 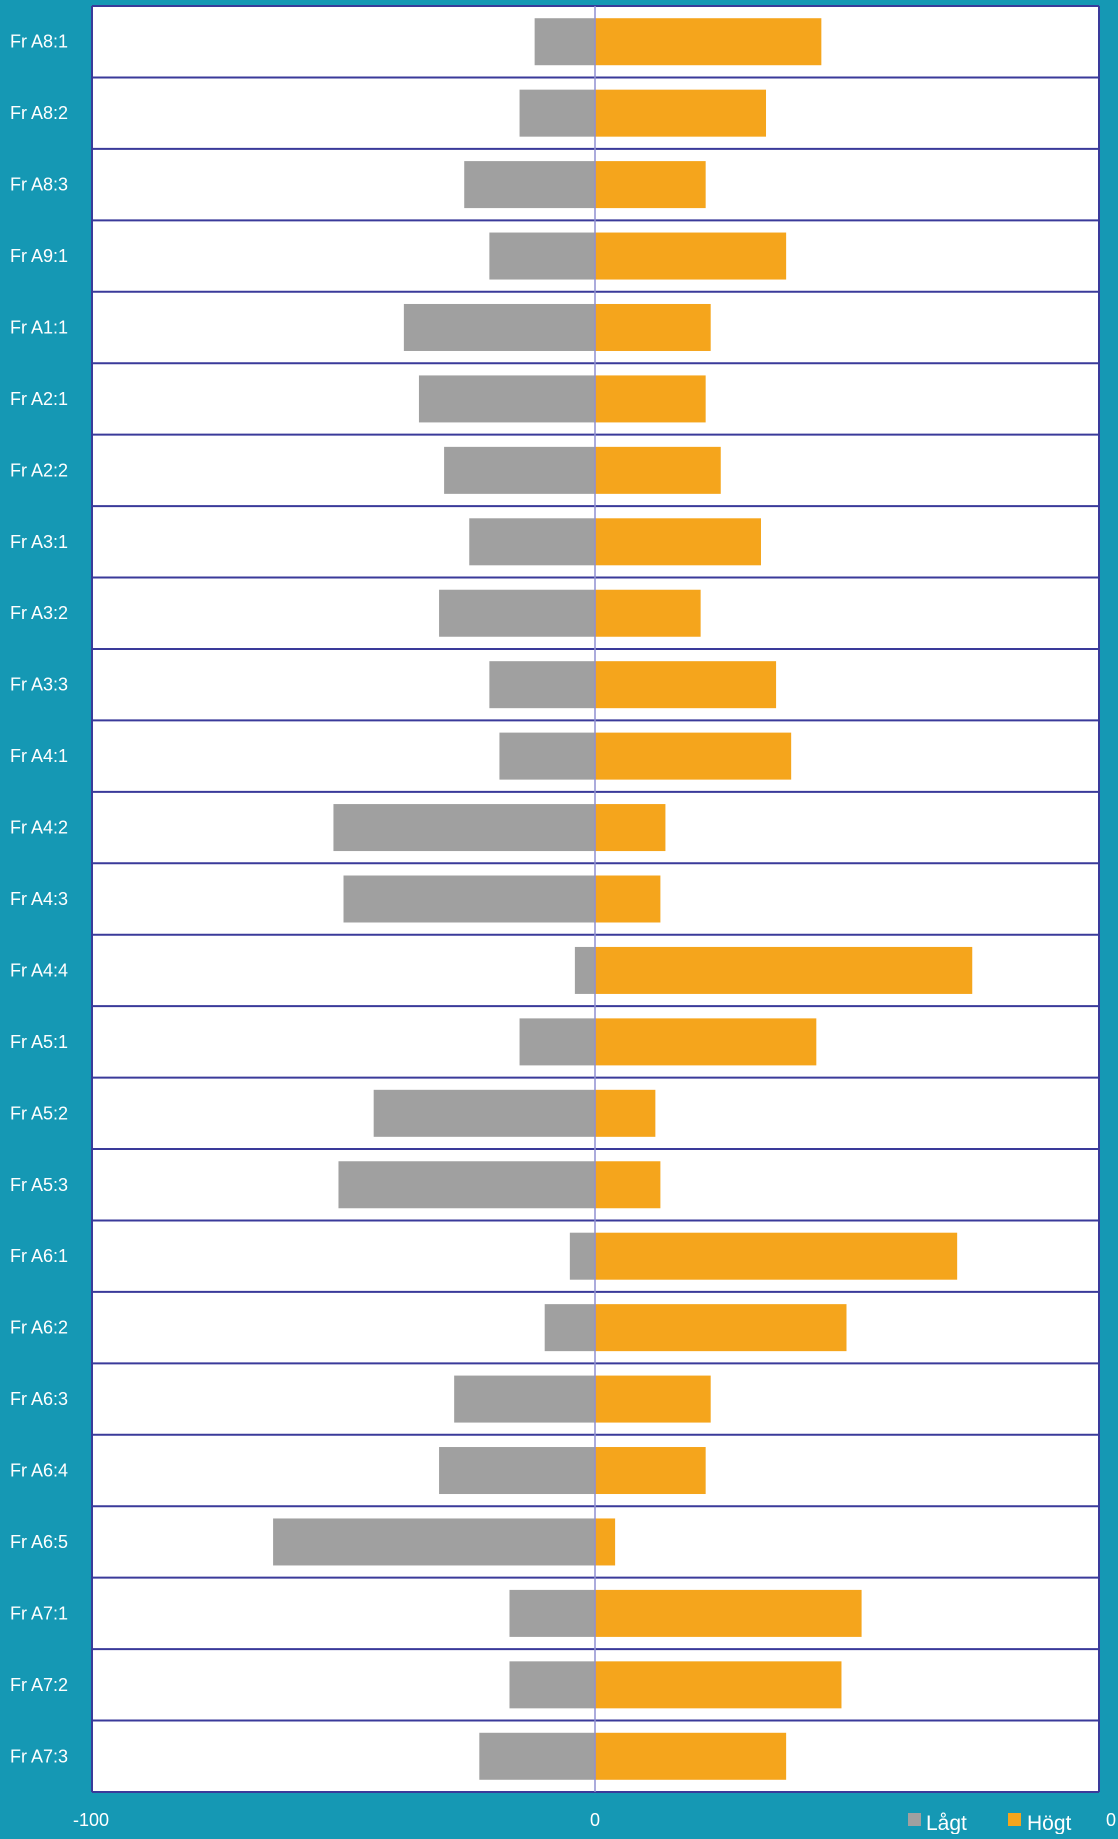 What do you see at coordinates (39, 1685) in the screenshot?
I see `category-label: Fr A7:2` at bounding box center [39, 1685].